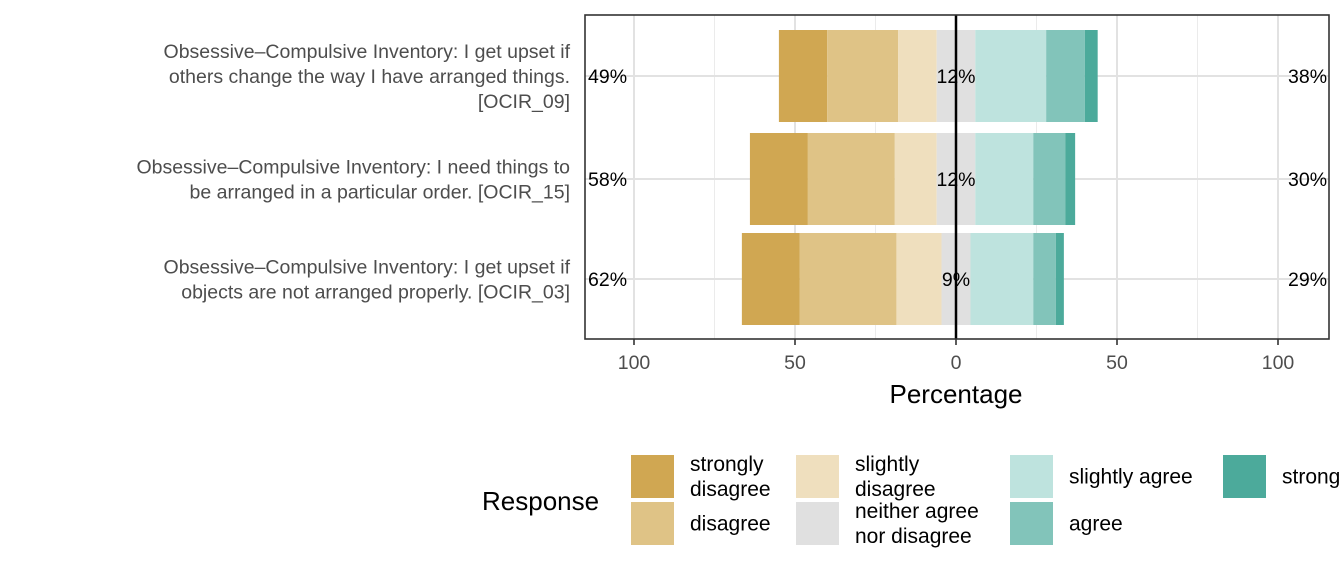  Describe the element at coordinates (1096, 524) in the screenshot. I see `legend-label: agree` at that location.